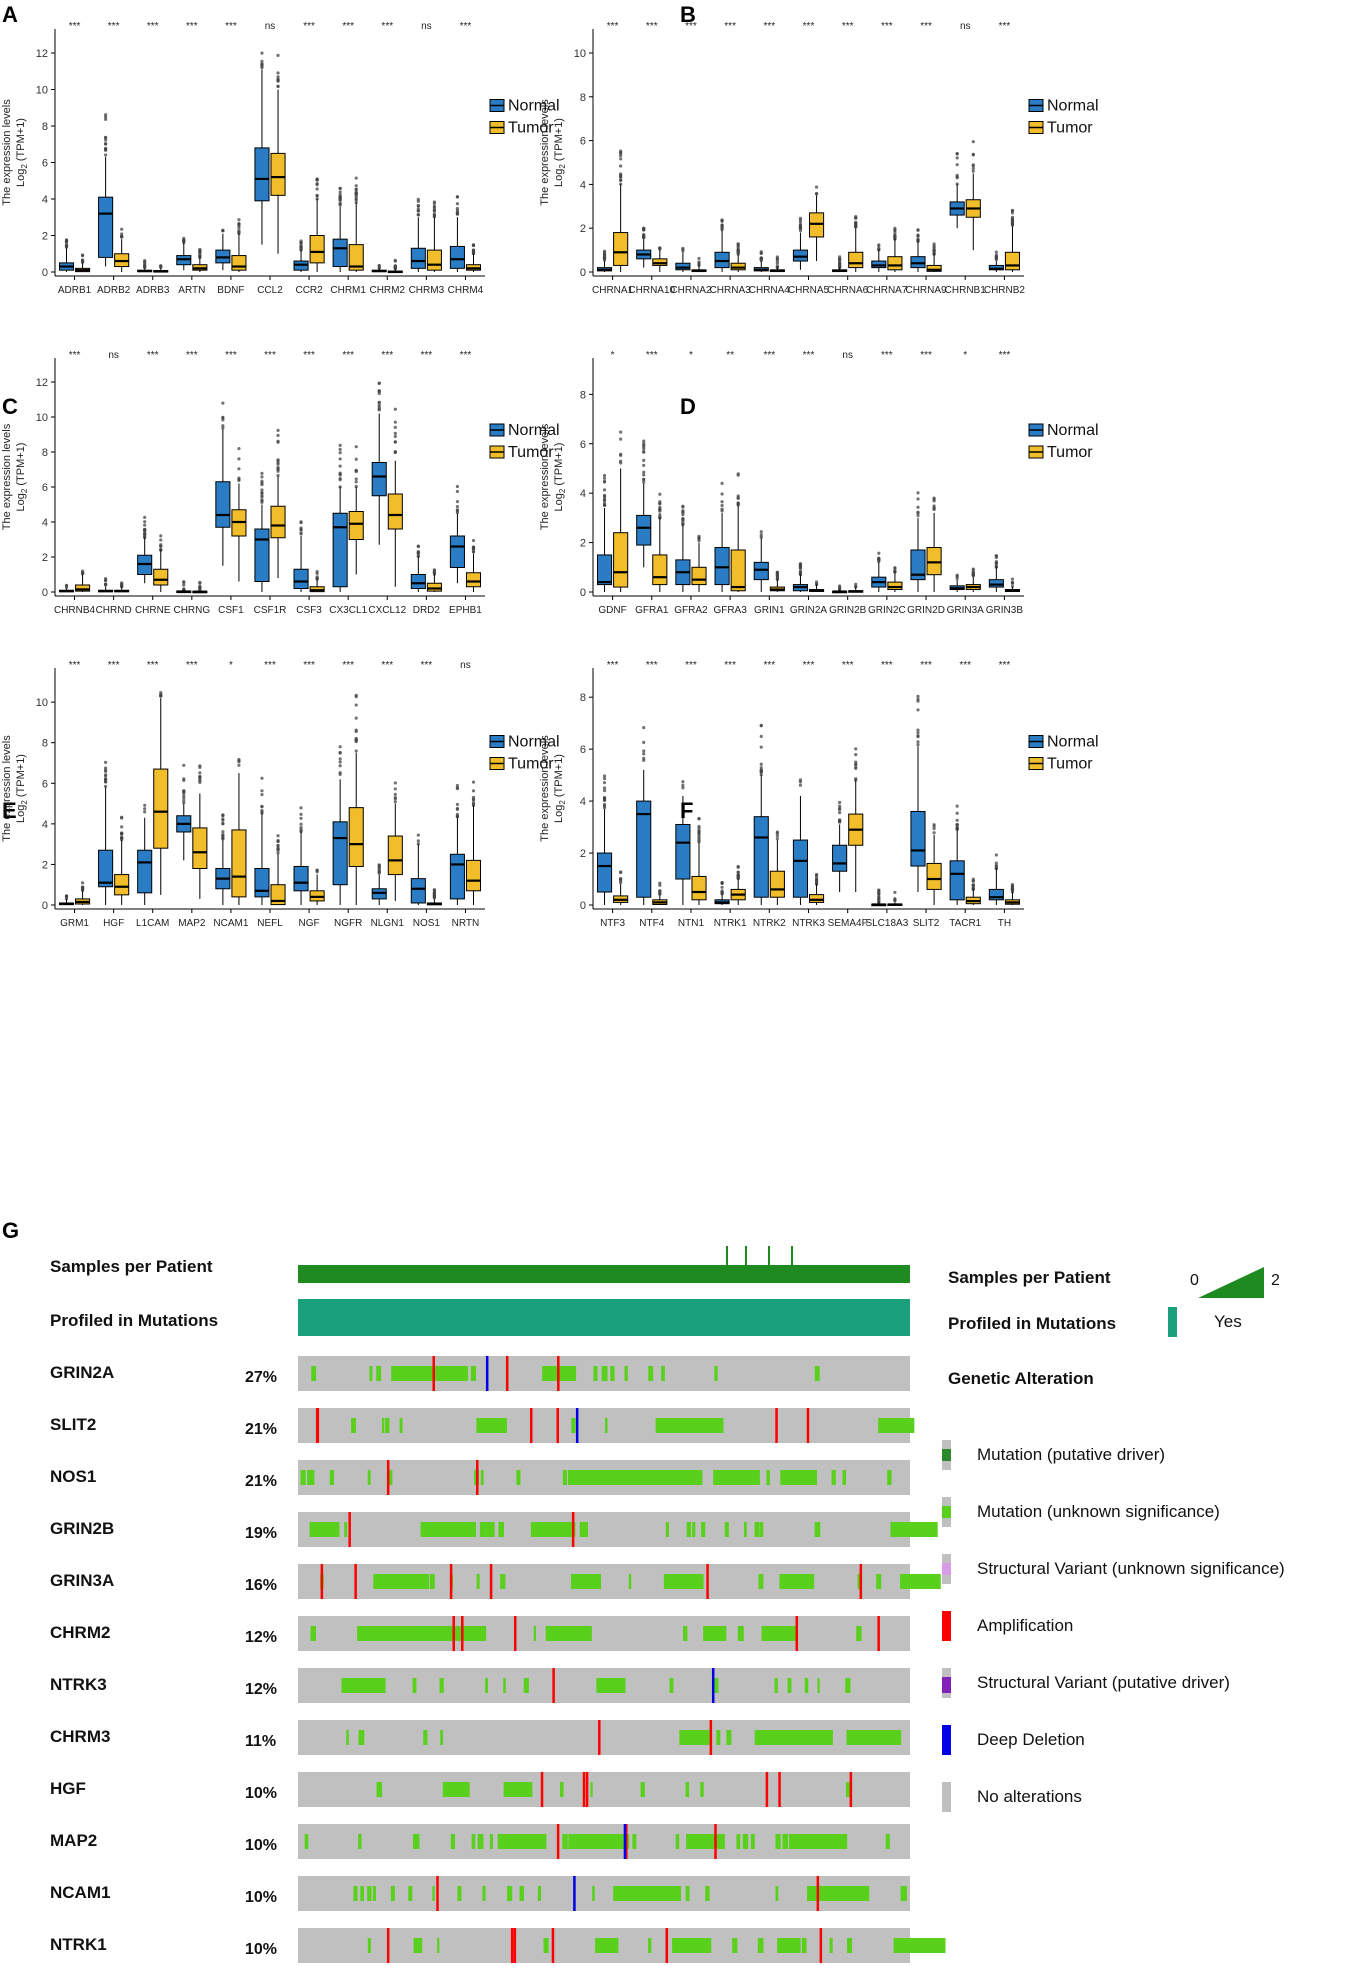 The width and height of the screenshot is (1359, 1966). Describe the element at coordinates (691, 923) in the screenshot. I see `x-tick-label: NTN1` at that location.